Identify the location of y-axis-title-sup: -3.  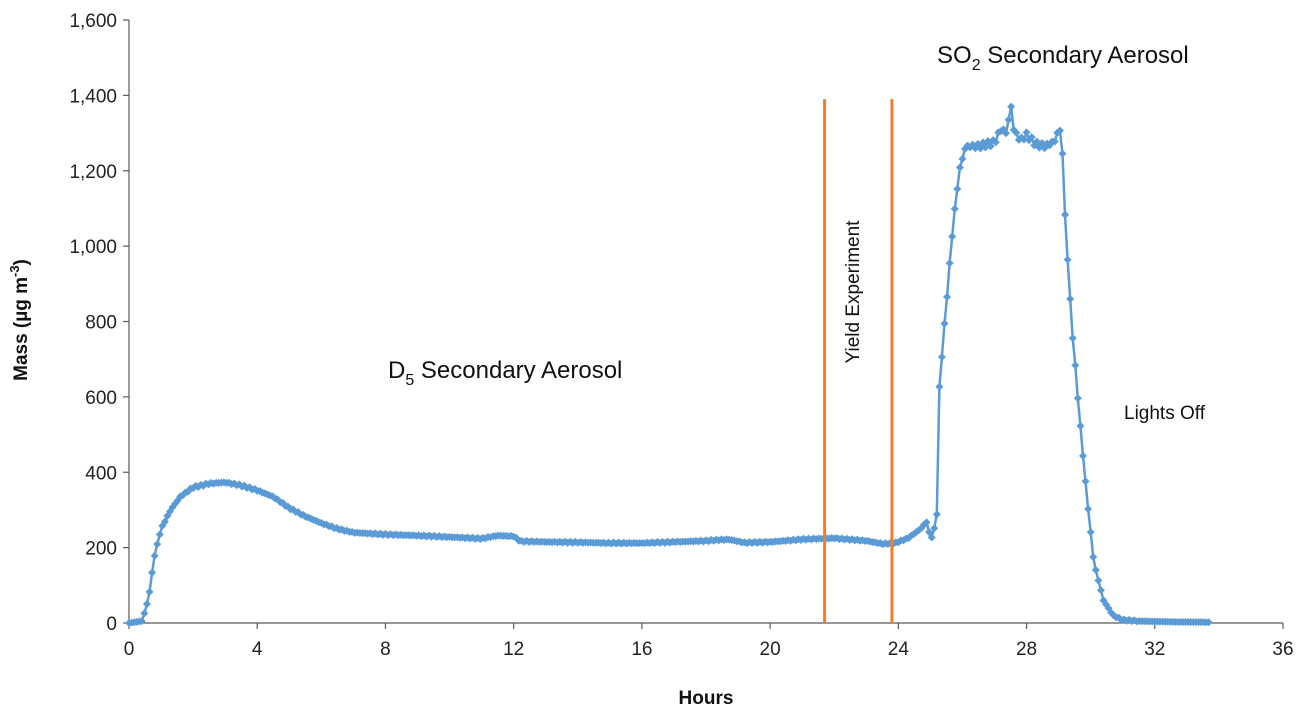
(14, 271).